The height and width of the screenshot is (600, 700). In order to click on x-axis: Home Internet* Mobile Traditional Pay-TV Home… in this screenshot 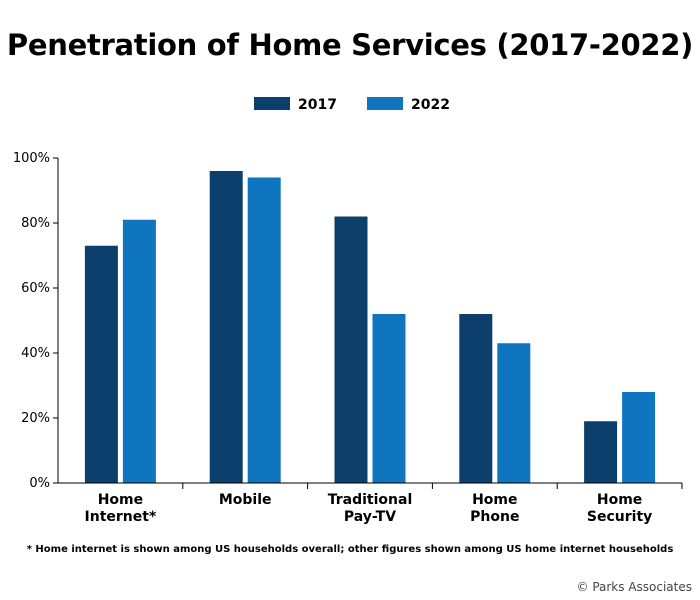, I will do `click(370, 503)`.